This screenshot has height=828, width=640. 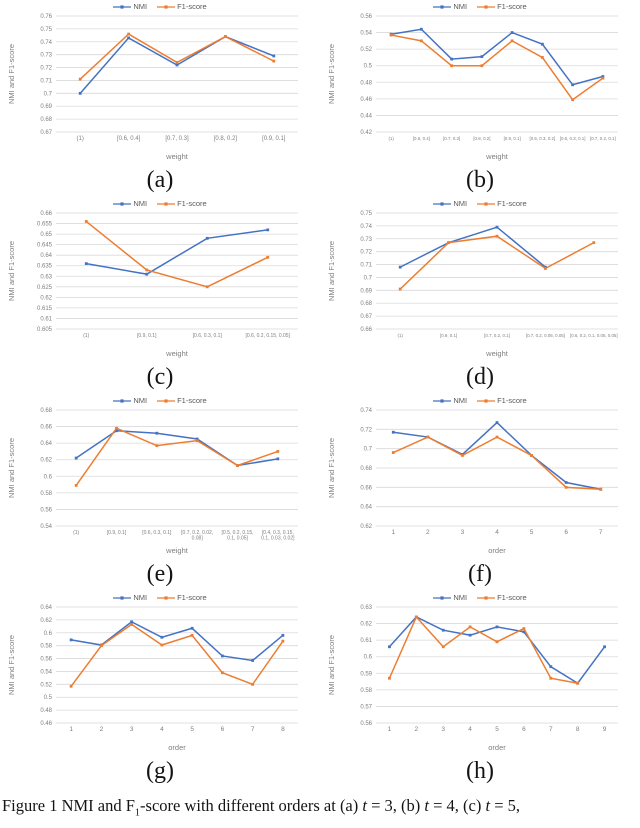 I want to click on x-tick-label: (1), so click(x=401, y=335).